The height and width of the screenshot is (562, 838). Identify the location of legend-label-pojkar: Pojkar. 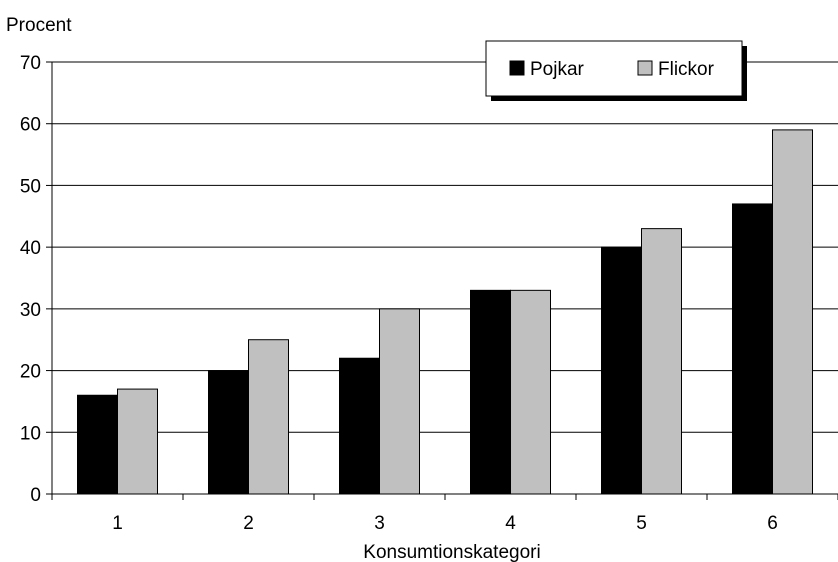
(557, 69).